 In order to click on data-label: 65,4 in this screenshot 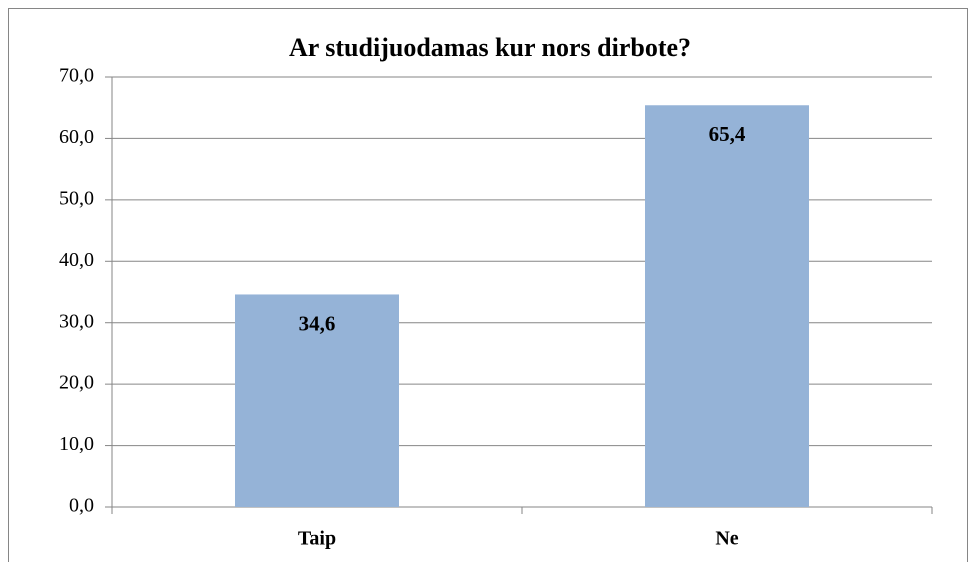, I will do `click(727, 134)`.